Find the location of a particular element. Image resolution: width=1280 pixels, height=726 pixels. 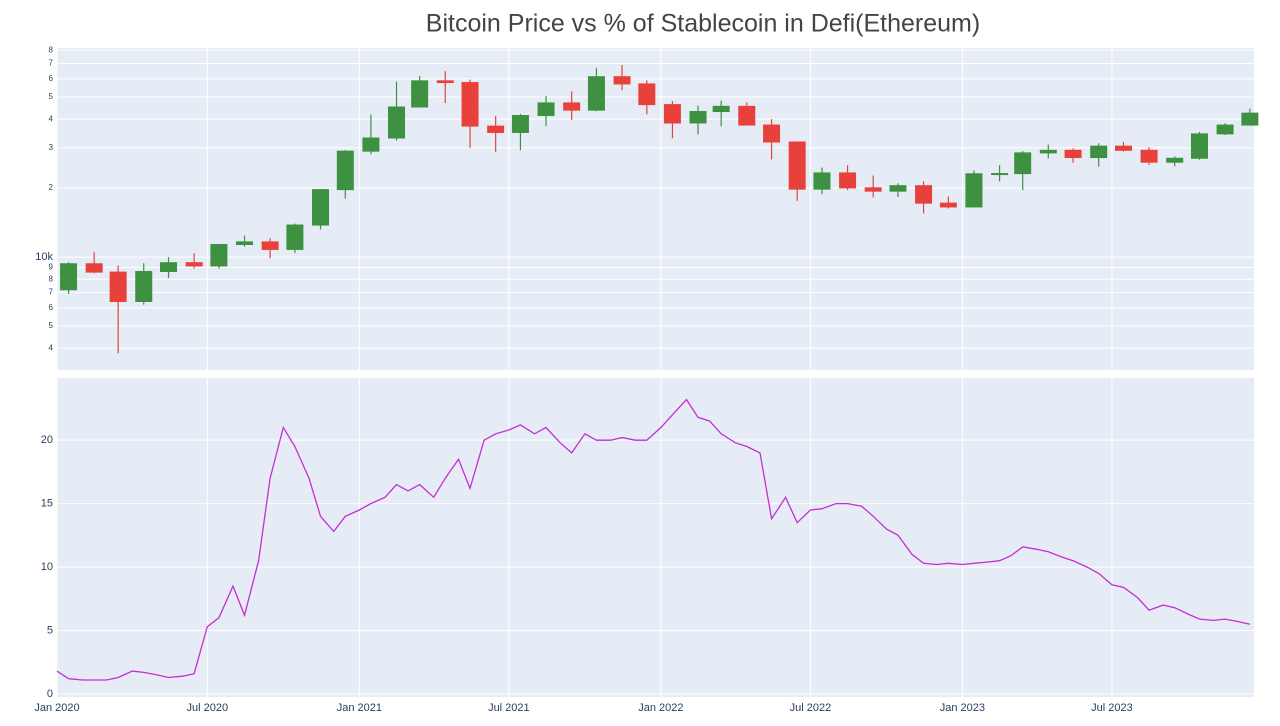

y-tick-label: 10 is located at coordinates (47, 567).